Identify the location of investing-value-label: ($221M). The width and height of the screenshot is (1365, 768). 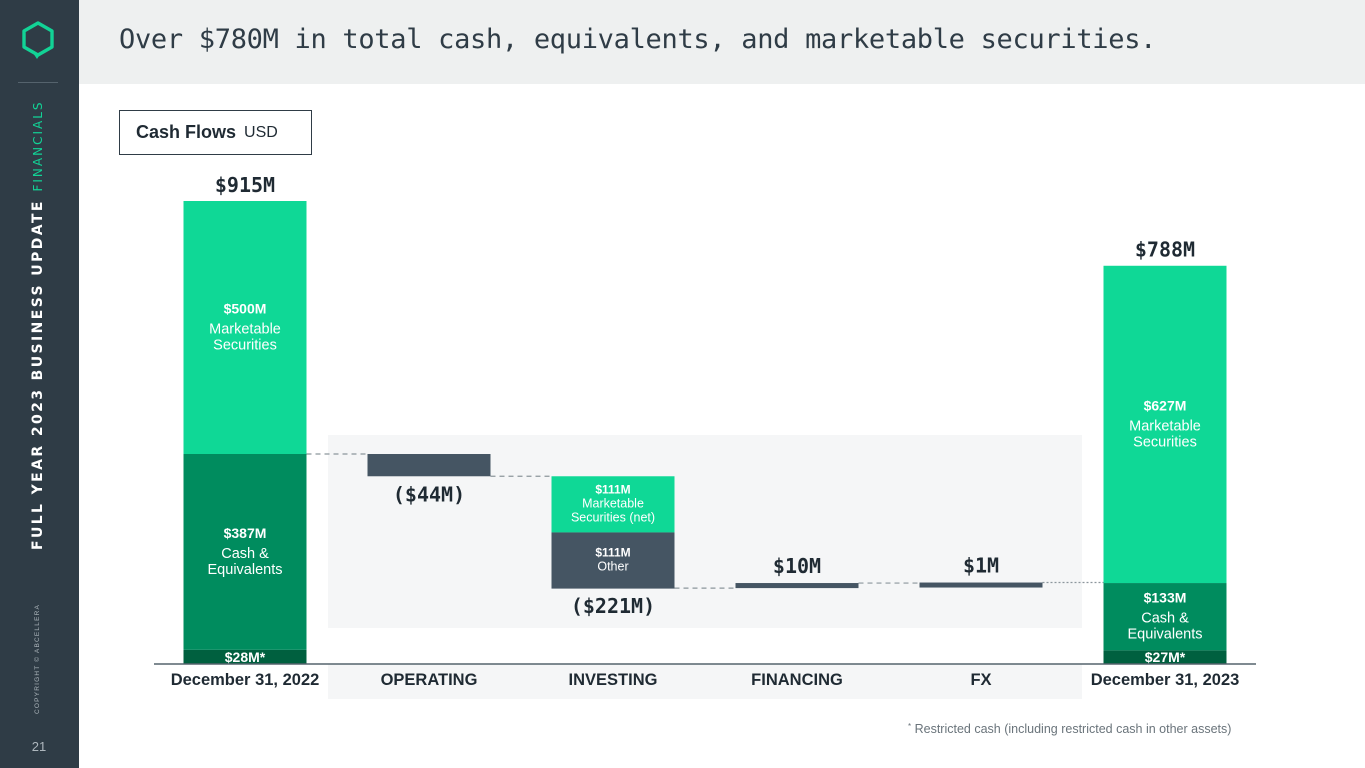
(613, 606).